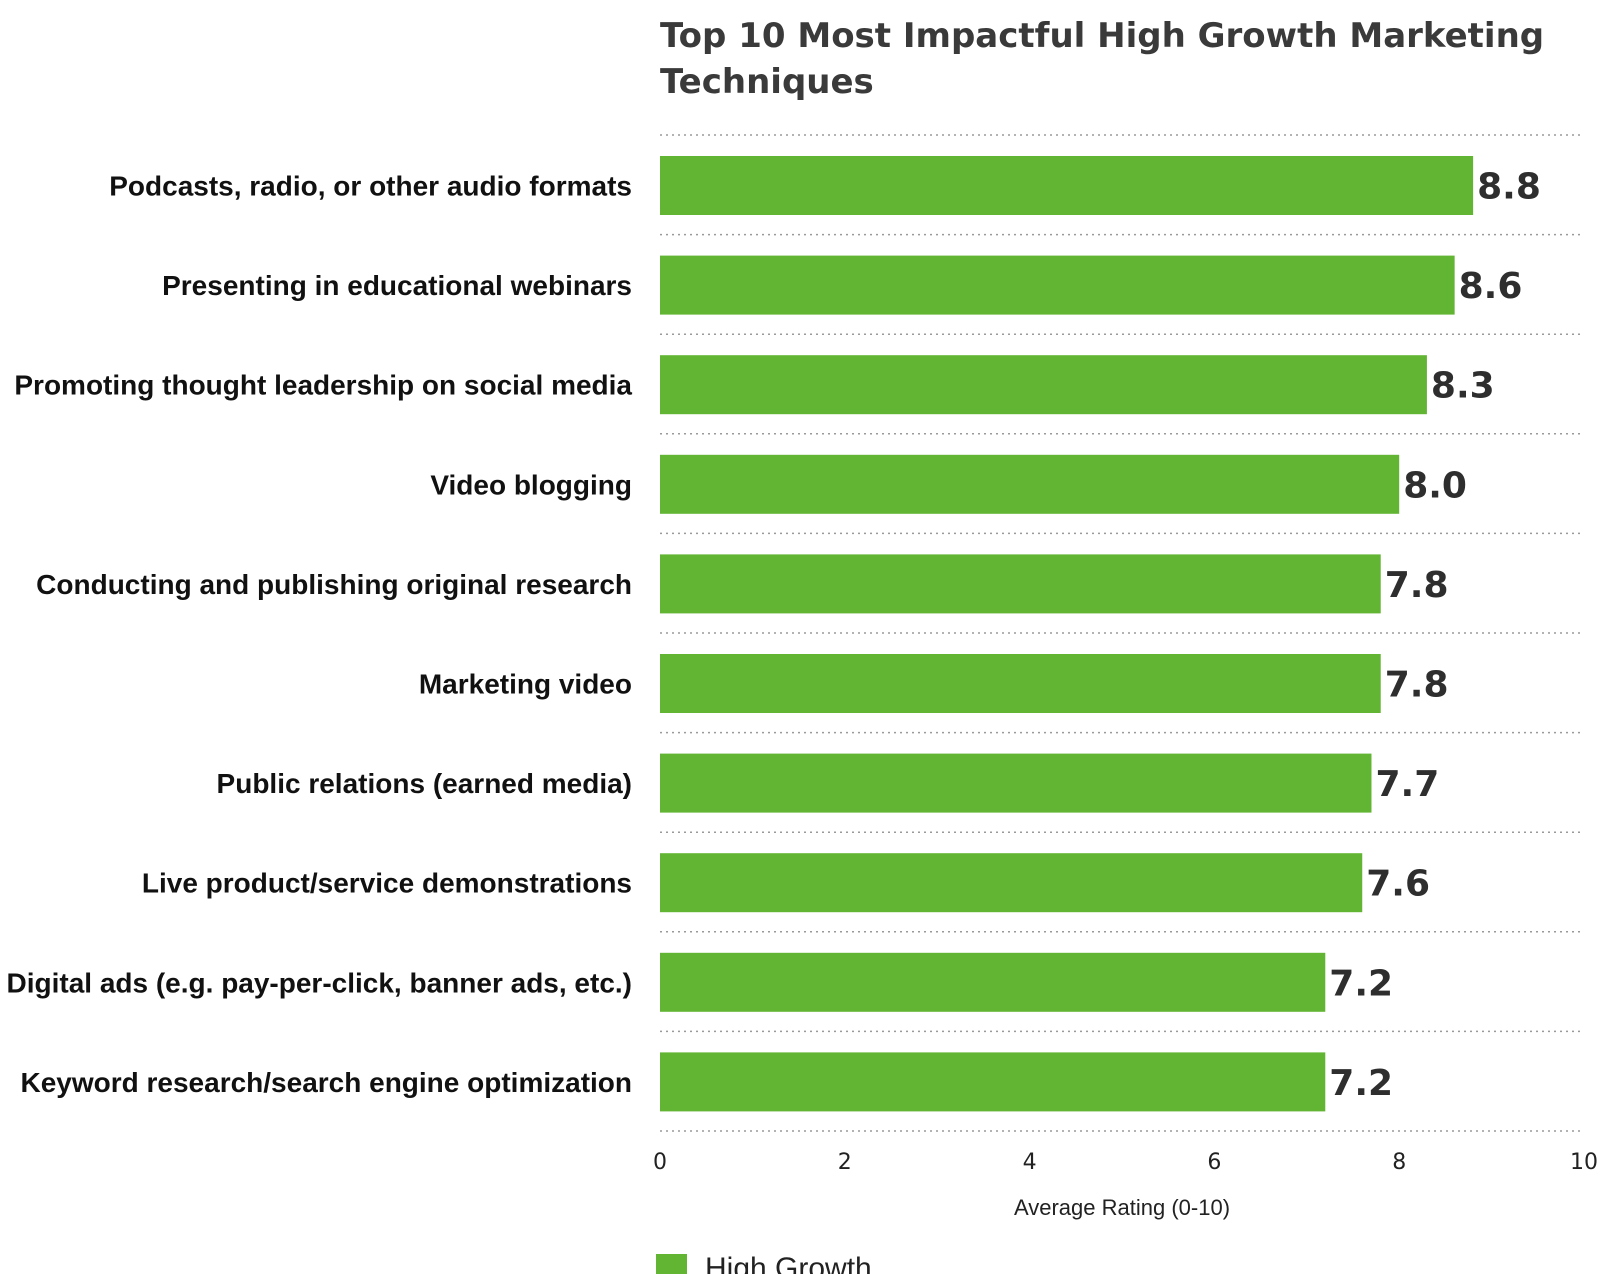  What do you see at coordinates (788, 1263) in the screenshot?
I see `legend-label-high-growth: High Growth` at bounding box center [788, 1263].